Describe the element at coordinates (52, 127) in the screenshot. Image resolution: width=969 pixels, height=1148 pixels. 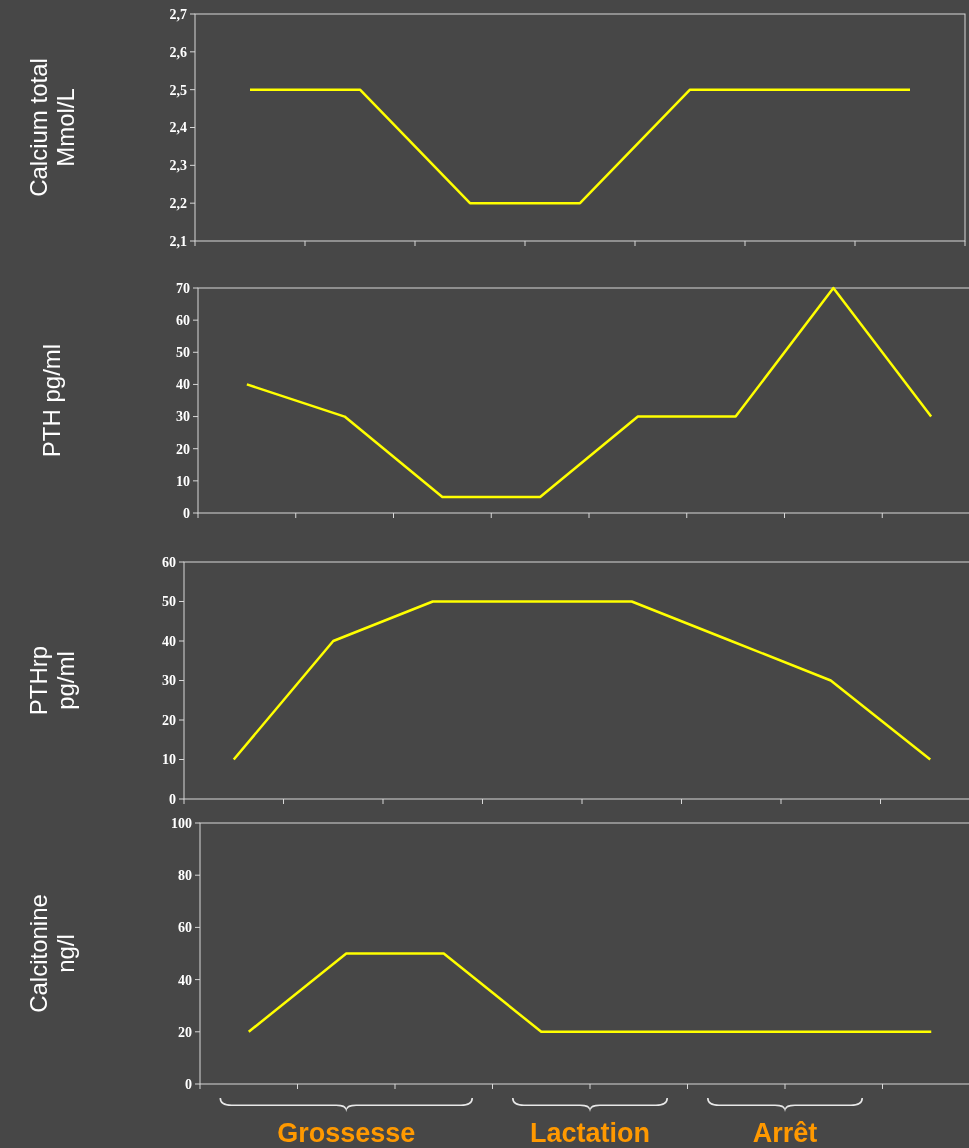
I see `y-axis-title: Calcium total Mmol/L` at that location.